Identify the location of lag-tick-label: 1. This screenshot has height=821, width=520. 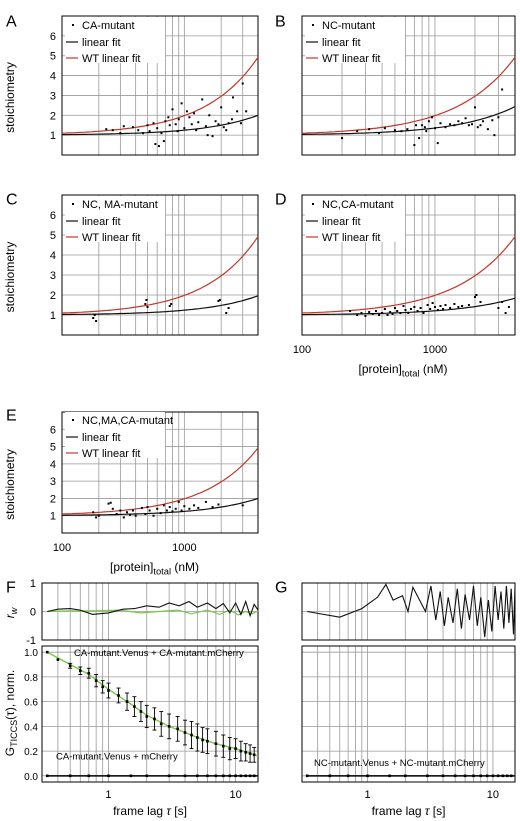
(108, 795).